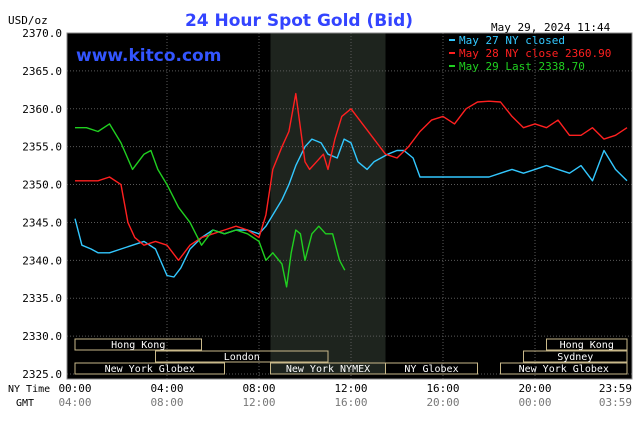 Image resolution: width=642 pixels, height=424 pixels. What do you see at coordinates (534, 388) in the screenshot?
I see `x-tick-label-ny: 20:00` at bounding box center [534, 388].